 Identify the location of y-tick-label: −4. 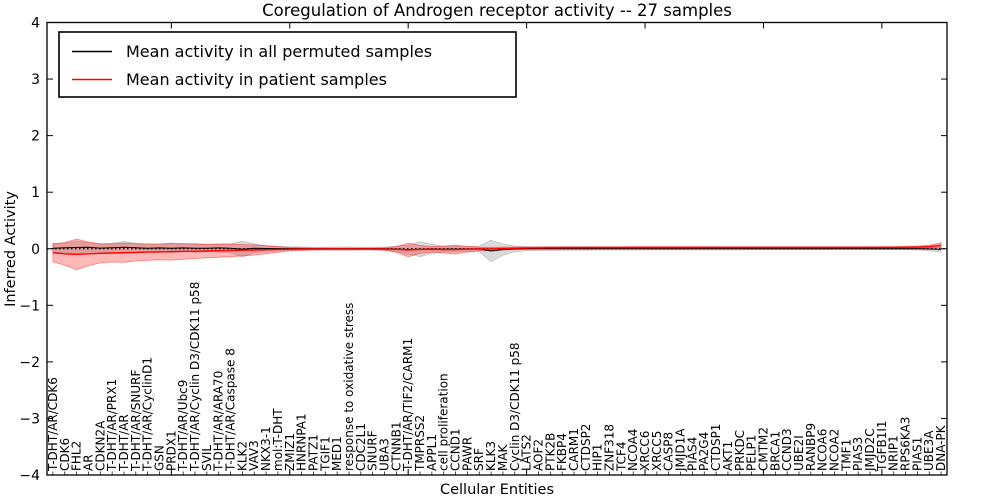
(29, 476).